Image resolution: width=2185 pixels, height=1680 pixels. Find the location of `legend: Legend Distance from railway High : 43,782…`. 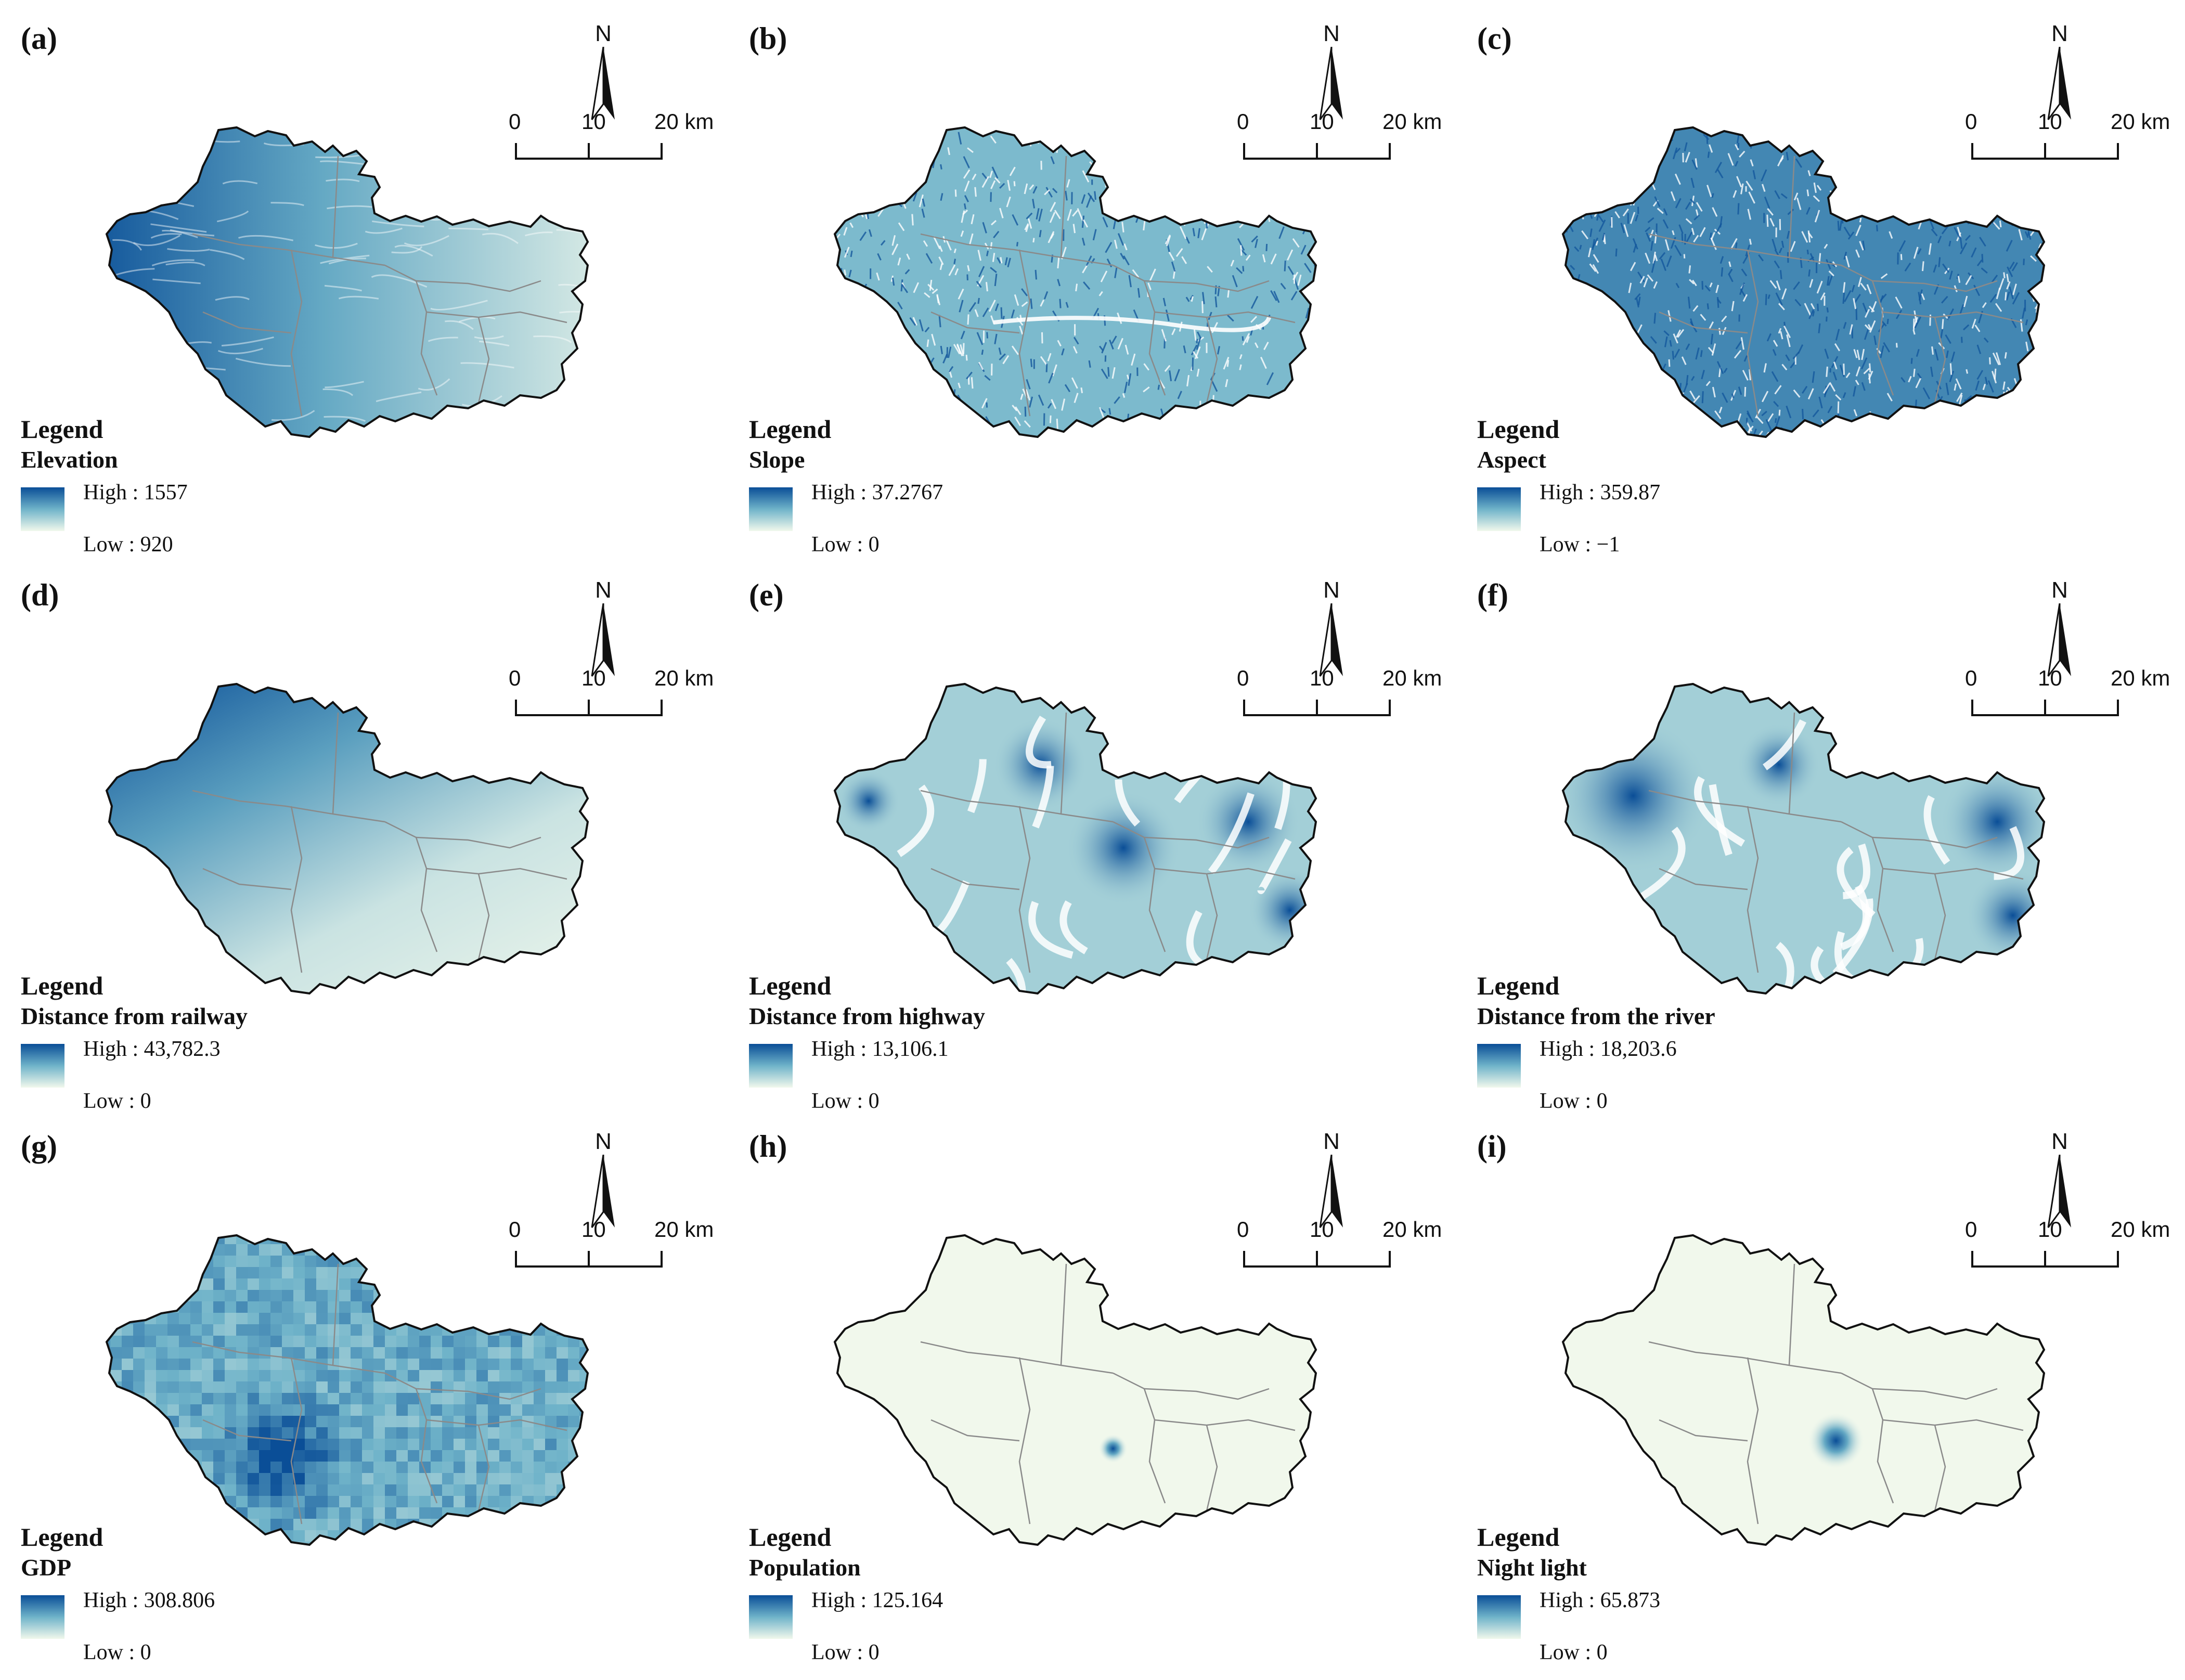

legend: Legend Distance from railway High : 43,782… is located at coordinates (134, 1045).